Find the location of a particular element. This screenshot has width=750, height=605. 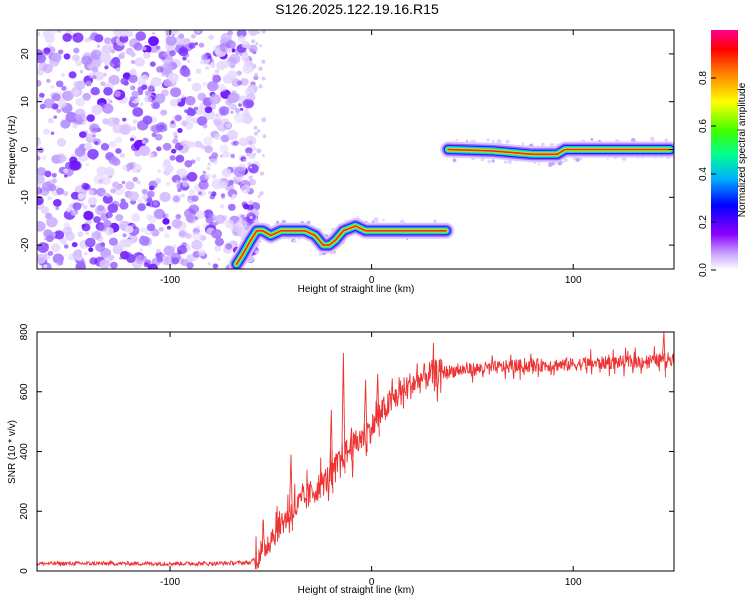

chart-title: S126.2025.122.19.16.R15 is located at coordinates (357, 9).